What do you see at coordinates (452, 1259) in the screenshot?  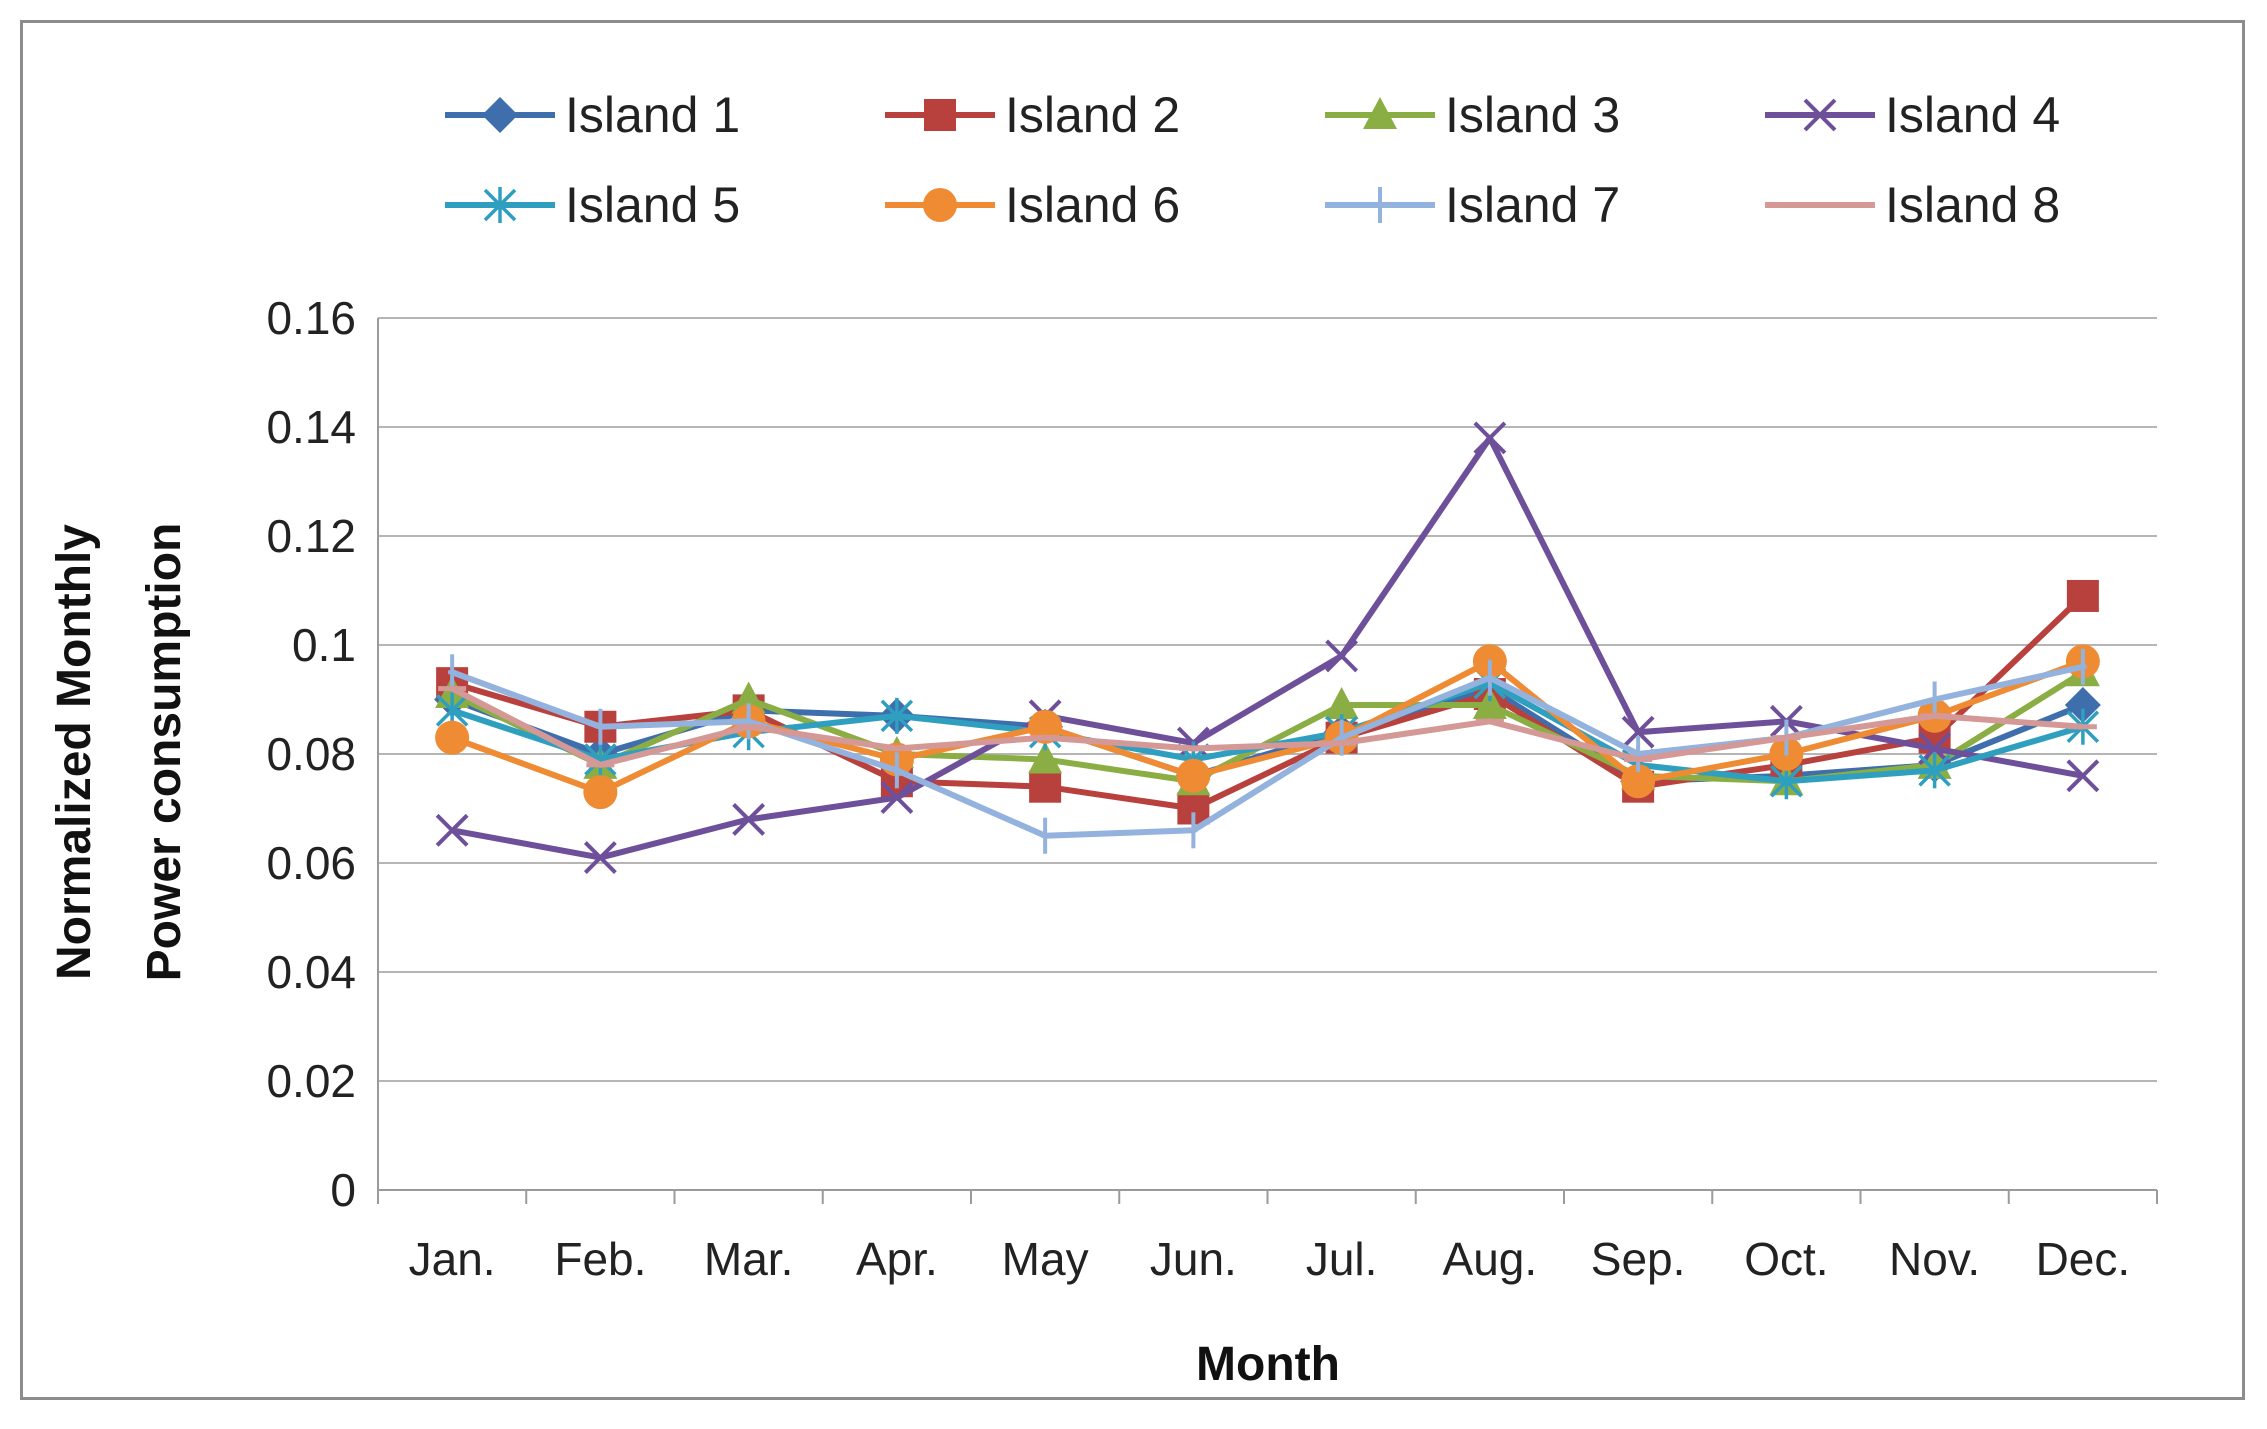 I see `x-tick-label: Jan.` at bounding box center [452, 1259].